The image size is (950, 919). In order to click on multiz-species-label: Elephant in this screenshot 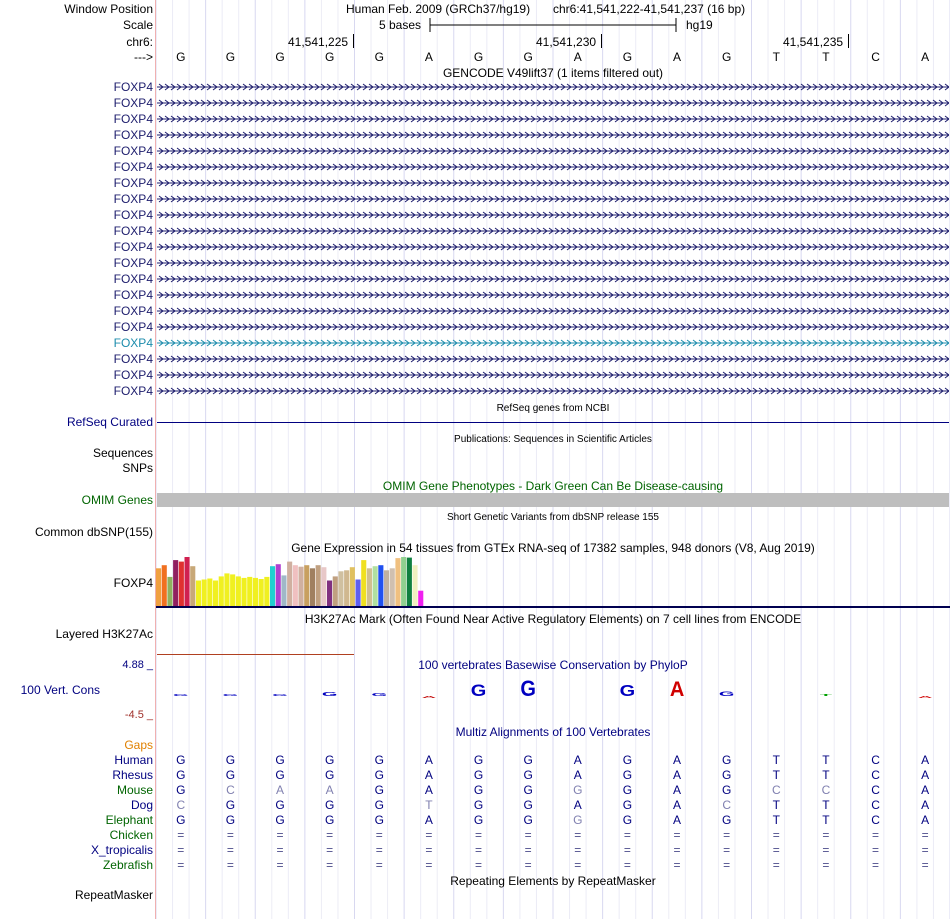, I will do `click(129, 820)`.